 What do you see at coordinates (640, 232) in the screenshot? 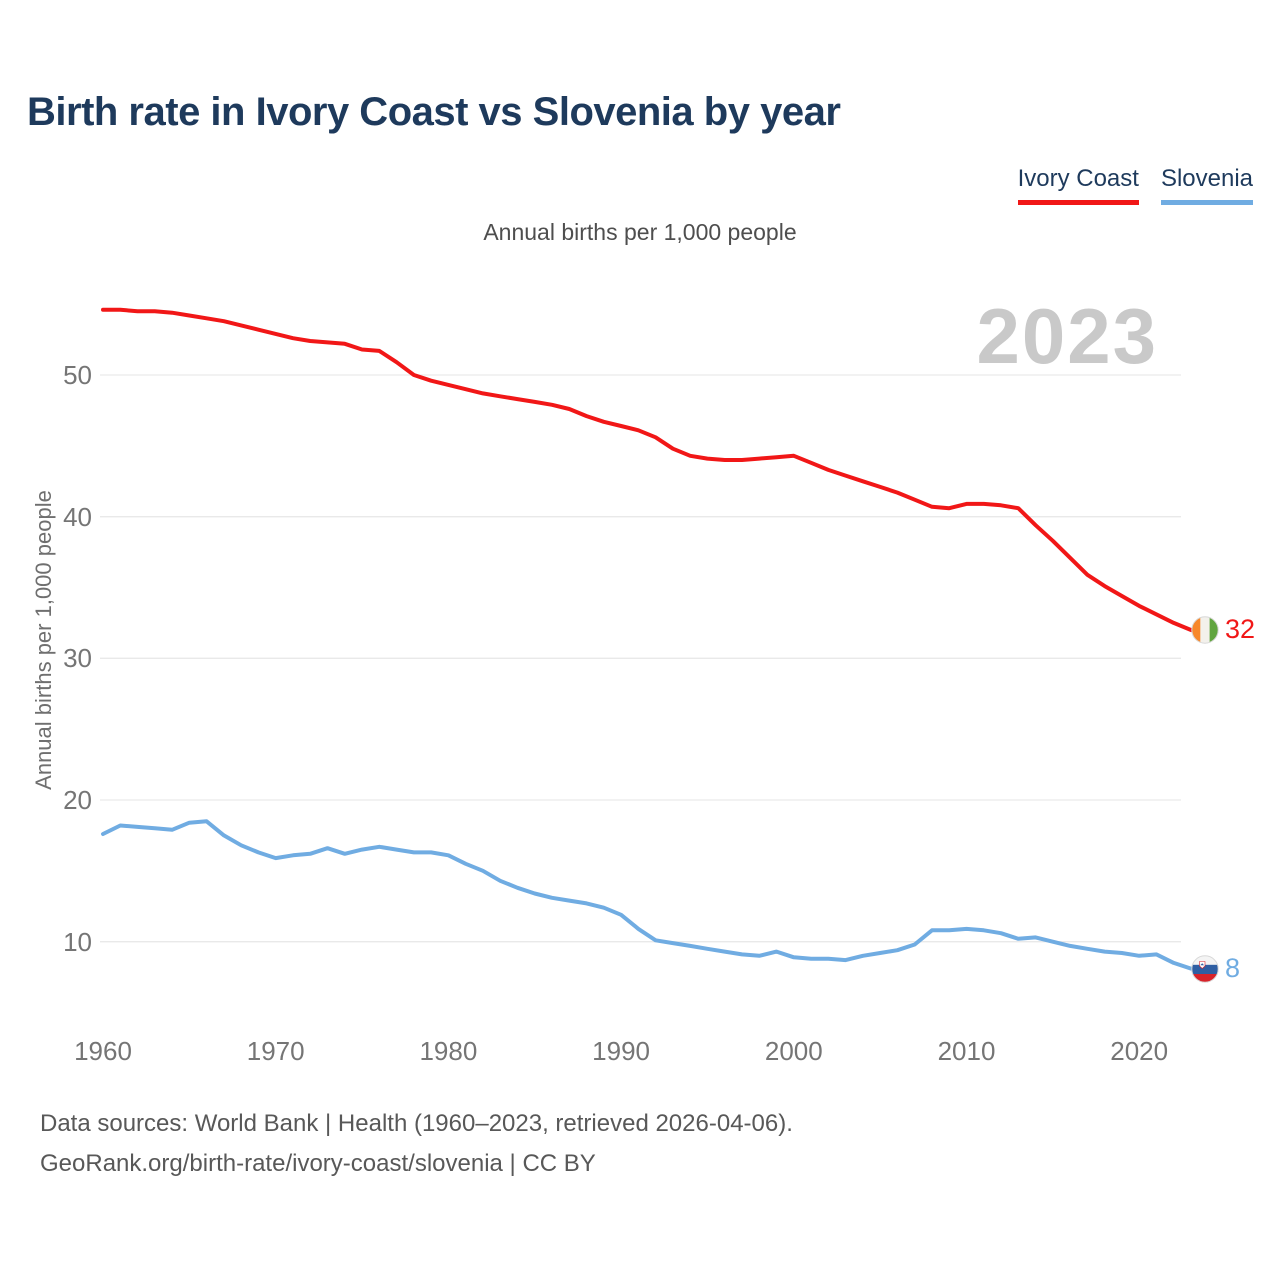
I see `chart-subtitle: Annual births per 1,000 people` at bounding box center [640, 232].